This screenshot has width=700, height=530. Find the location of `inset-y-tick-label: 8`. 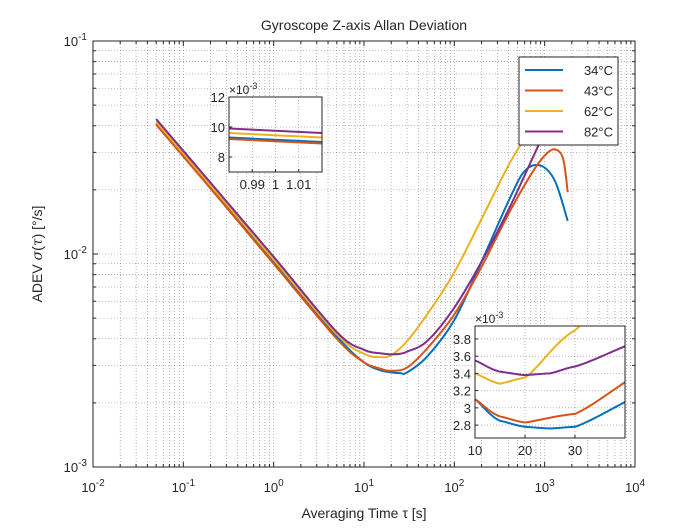

inset-y-tick-label: 8 is located at coordinates (221, 157).